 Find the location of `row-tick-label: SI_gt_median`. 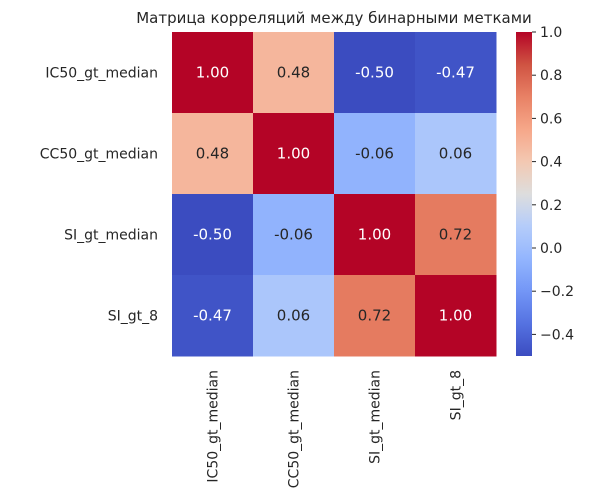

row-tick-label: SI_gt_median is located at coordinates (111, 236).